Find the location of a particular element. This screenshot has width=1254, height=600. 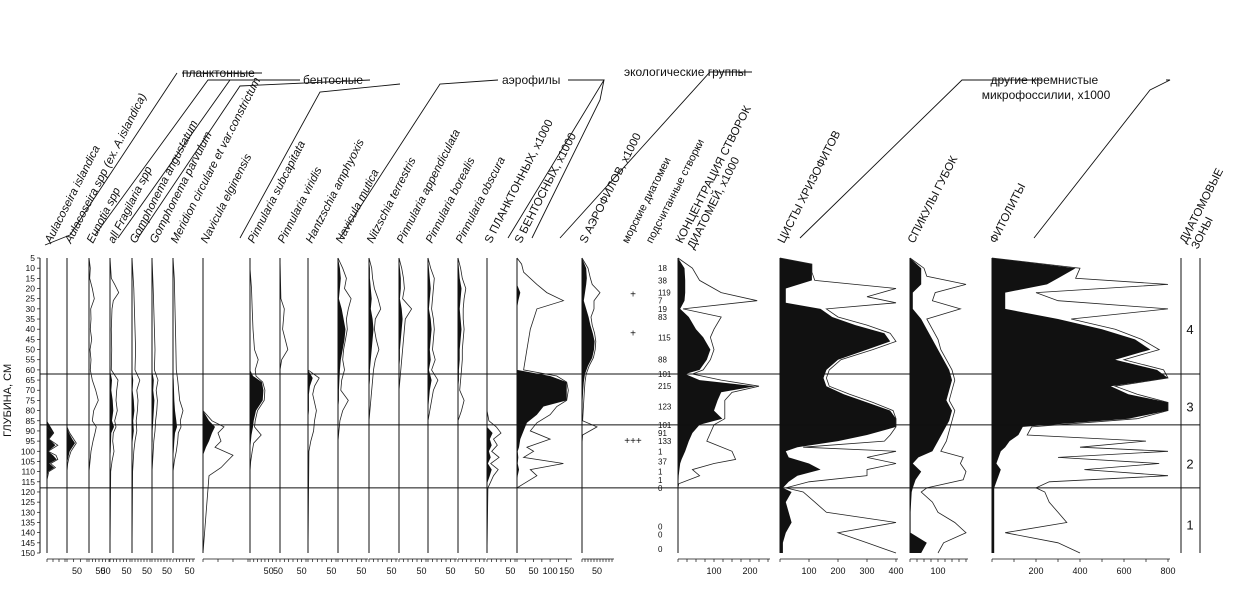

series-outline-pinnularia-borealis is located at coordinates (433, 405).